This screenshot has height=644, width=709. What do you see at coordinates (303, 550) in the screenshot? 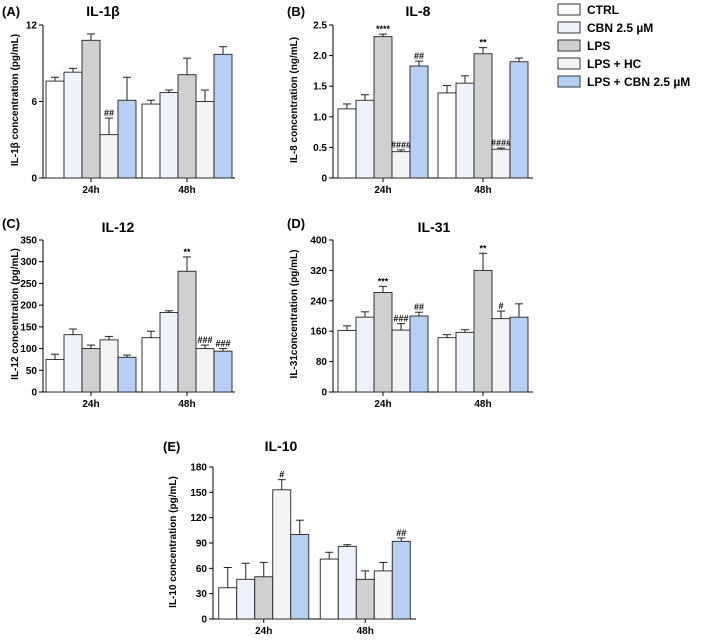
I see `panel-e-plot: 0 30 60 90 120 150 180 24h #48h ##` at bounding box center [303, 550].